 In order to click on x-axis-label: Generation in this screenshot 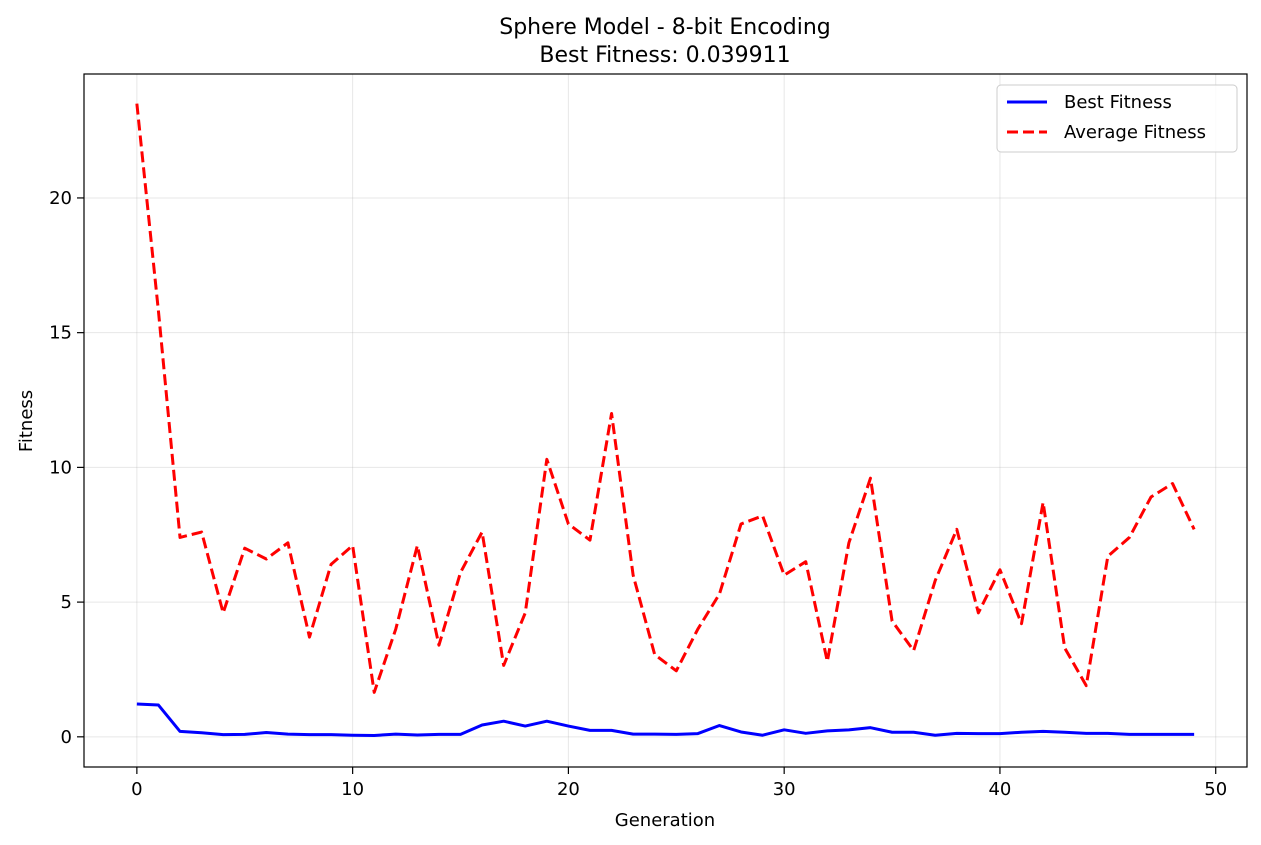, I will do `click(665, 820)`.